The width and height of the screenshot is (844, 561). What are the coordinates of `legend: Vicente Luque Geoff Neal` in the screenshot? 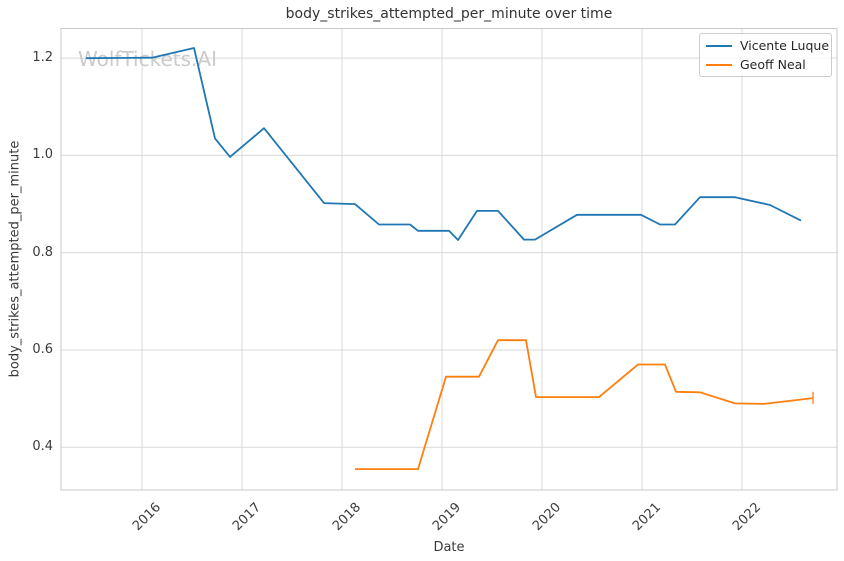 It's located at (765, 55).